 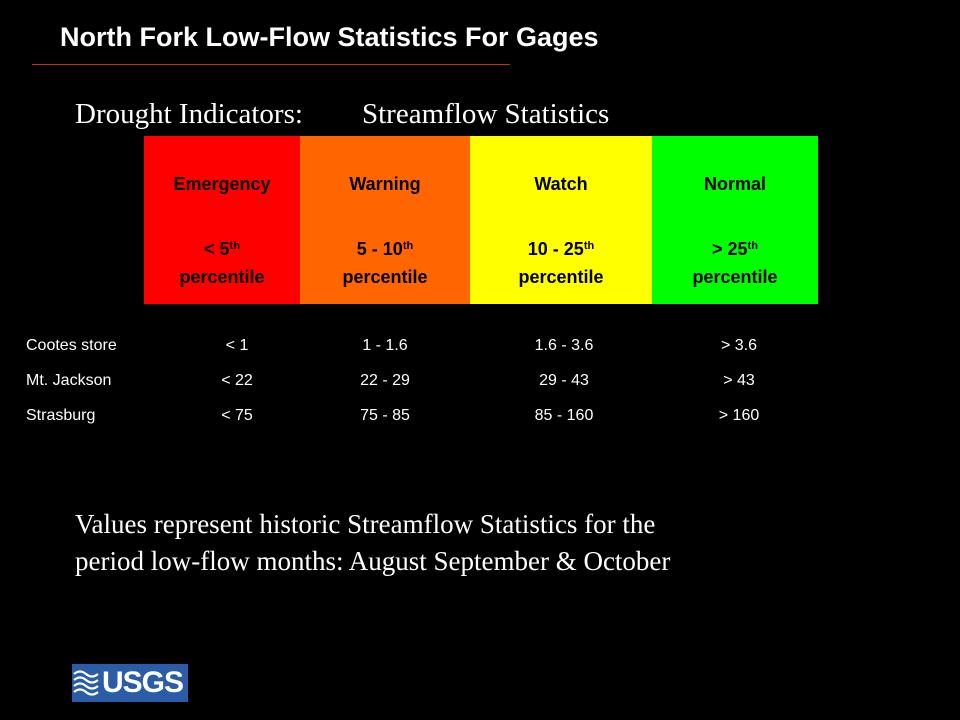 What do you see at coordinates (222, 220) in the screenshot?
I see `band-emergency: Emergency < 5th percentile` at bounding box center [222, 220].